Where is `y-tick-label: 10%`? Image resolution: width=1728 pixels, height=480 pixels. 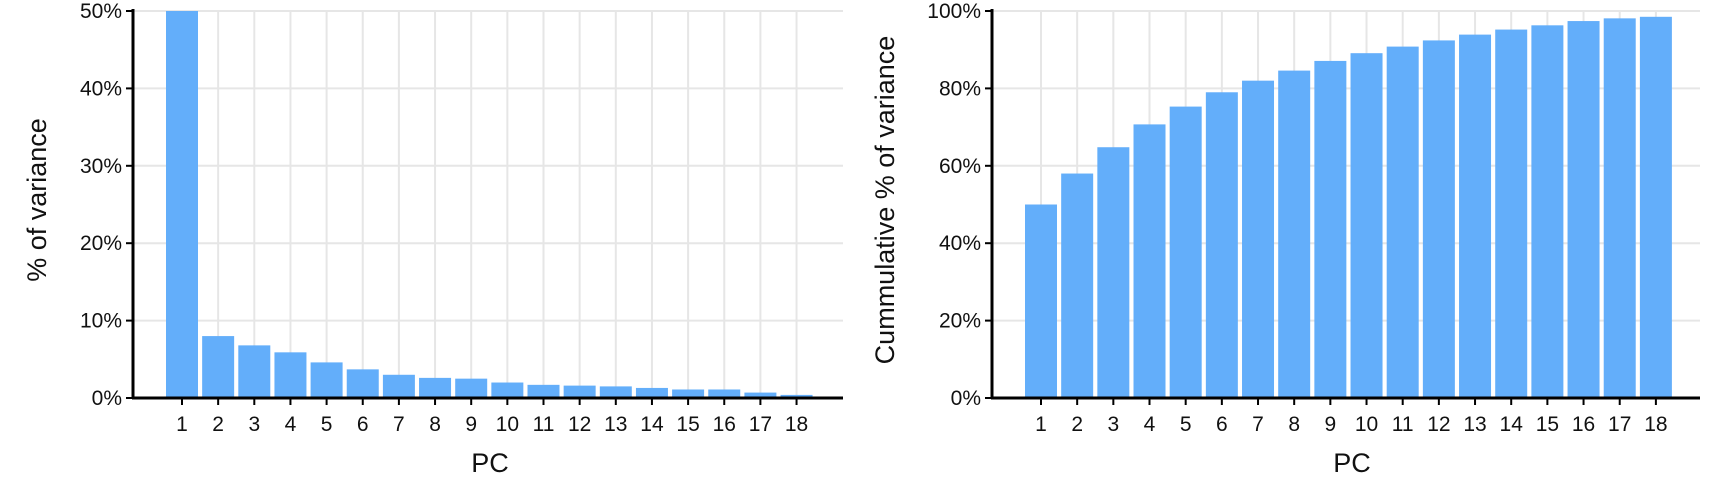
y-tick-label: 10% is located at coordinates (101, 321).